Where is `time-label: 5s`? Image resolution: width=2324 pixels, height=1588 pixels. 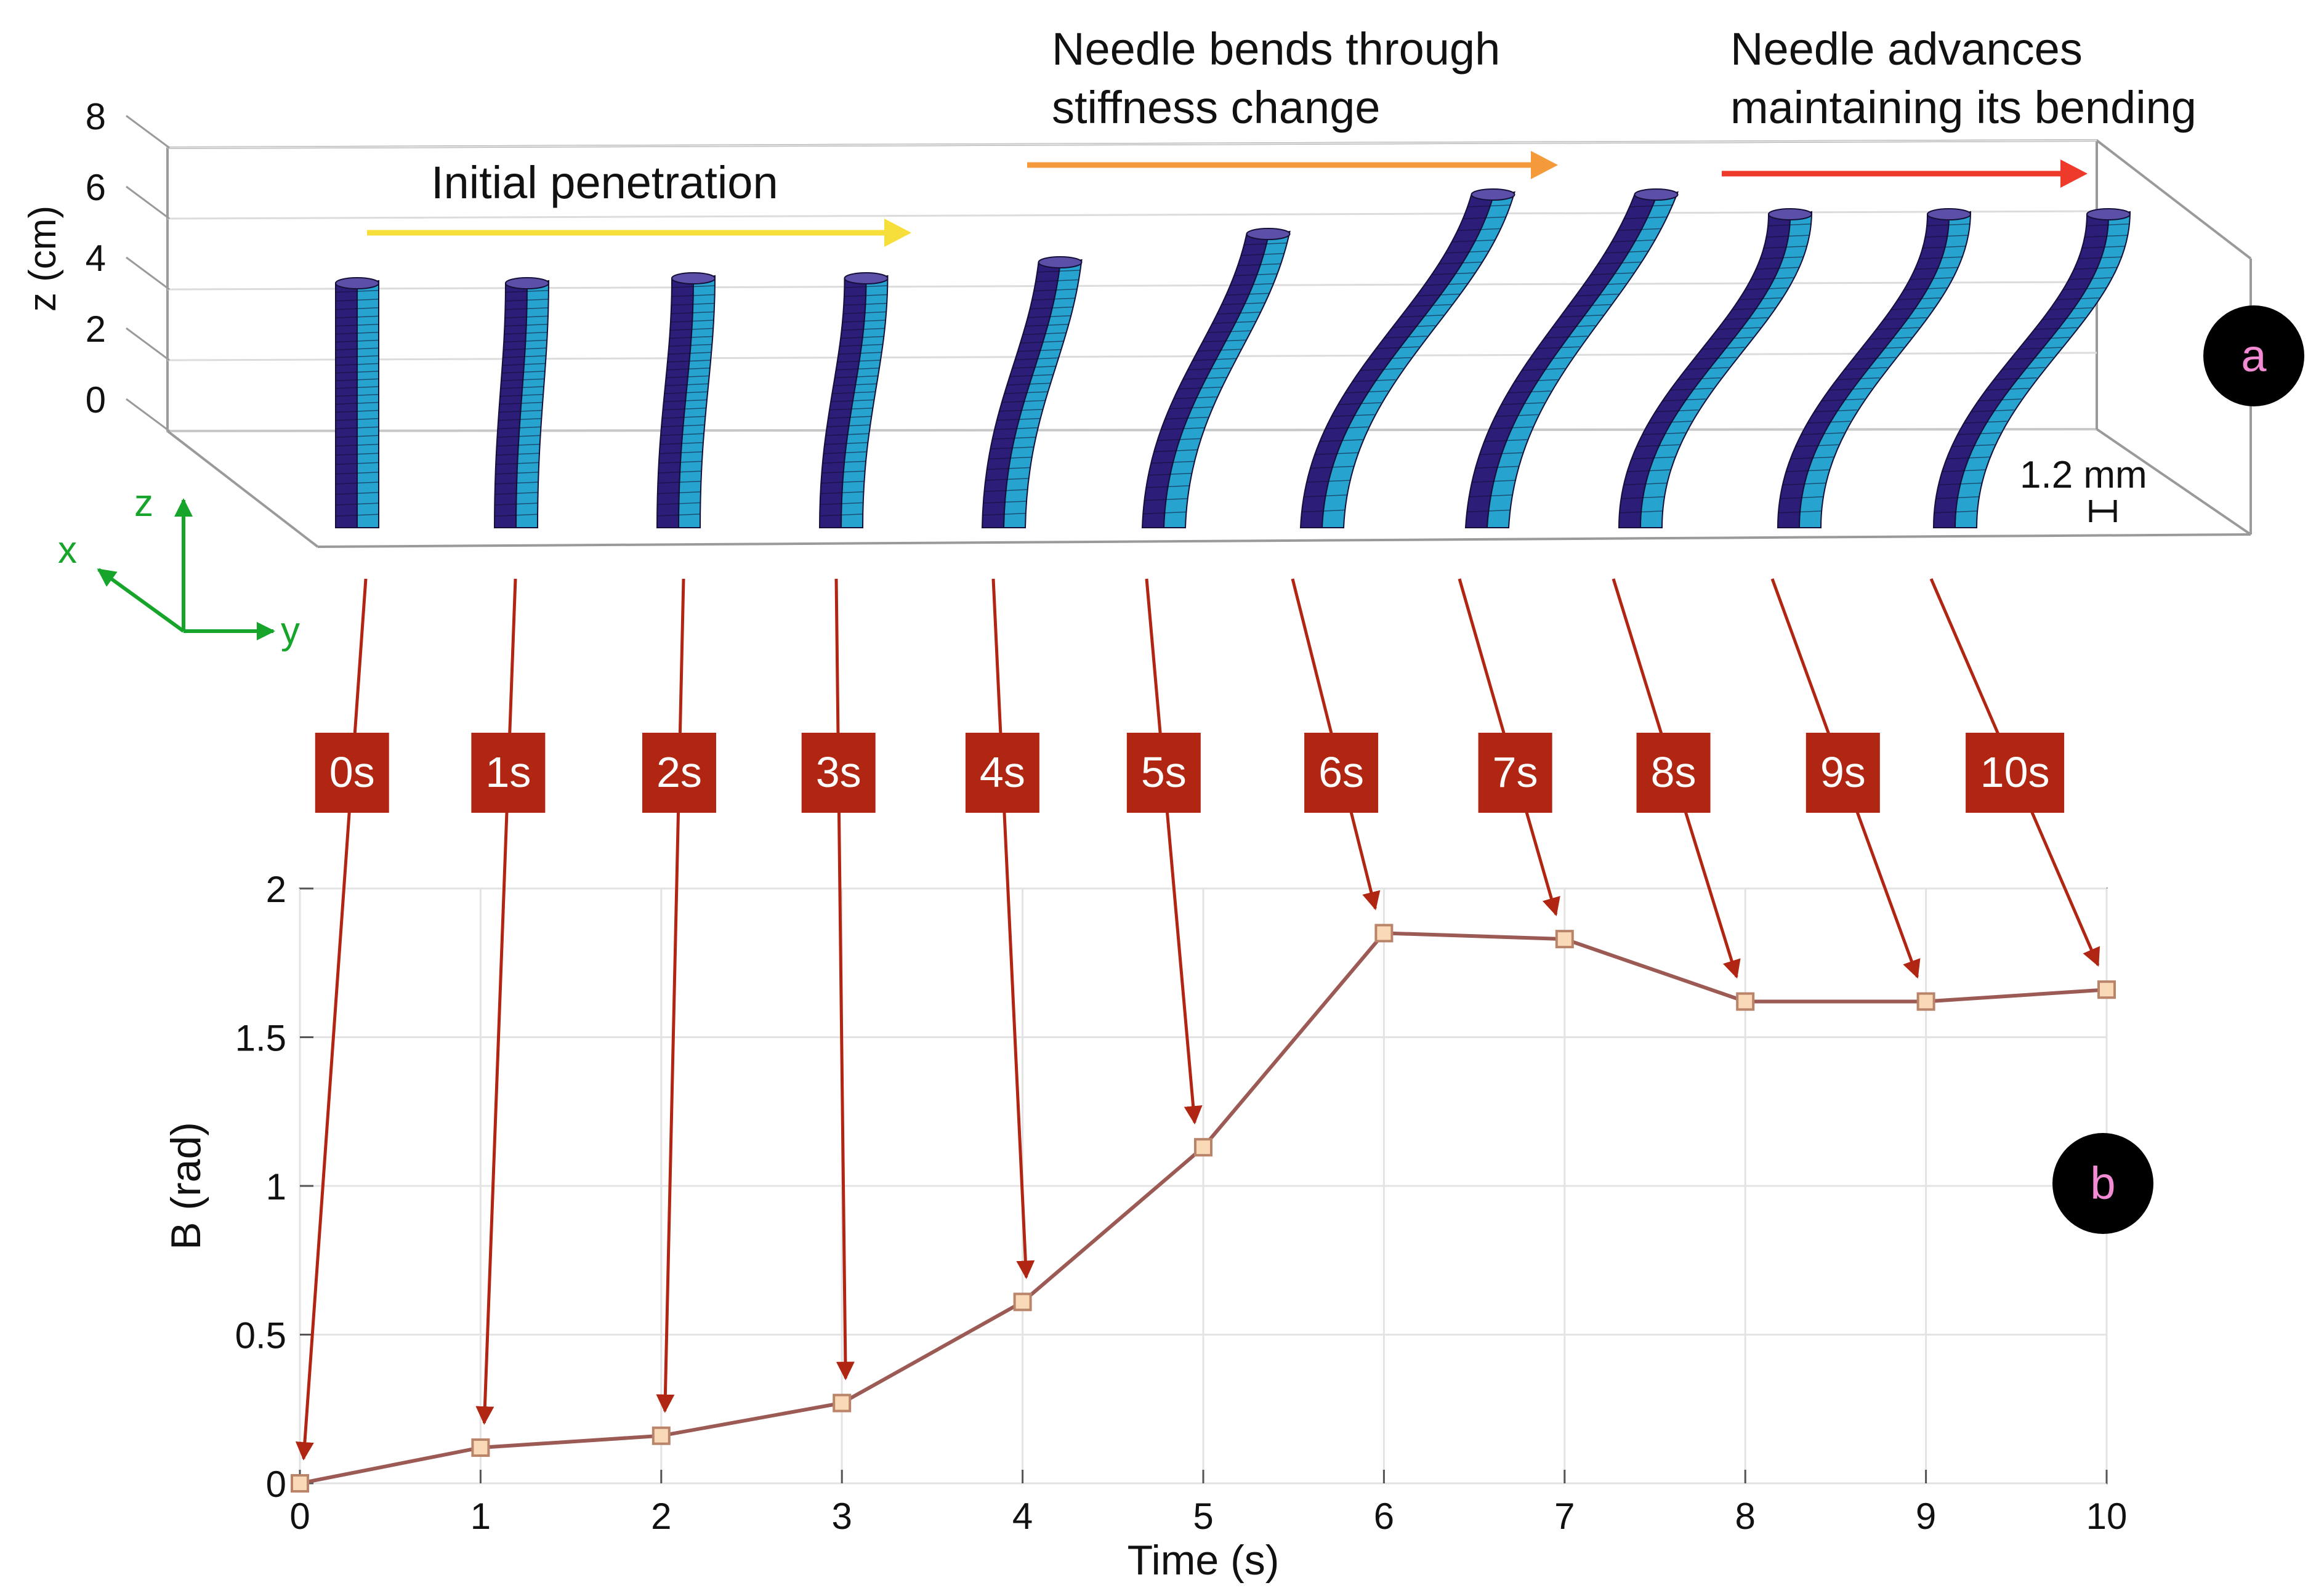
time-label: 5s is located at coordinates (1164, 772).